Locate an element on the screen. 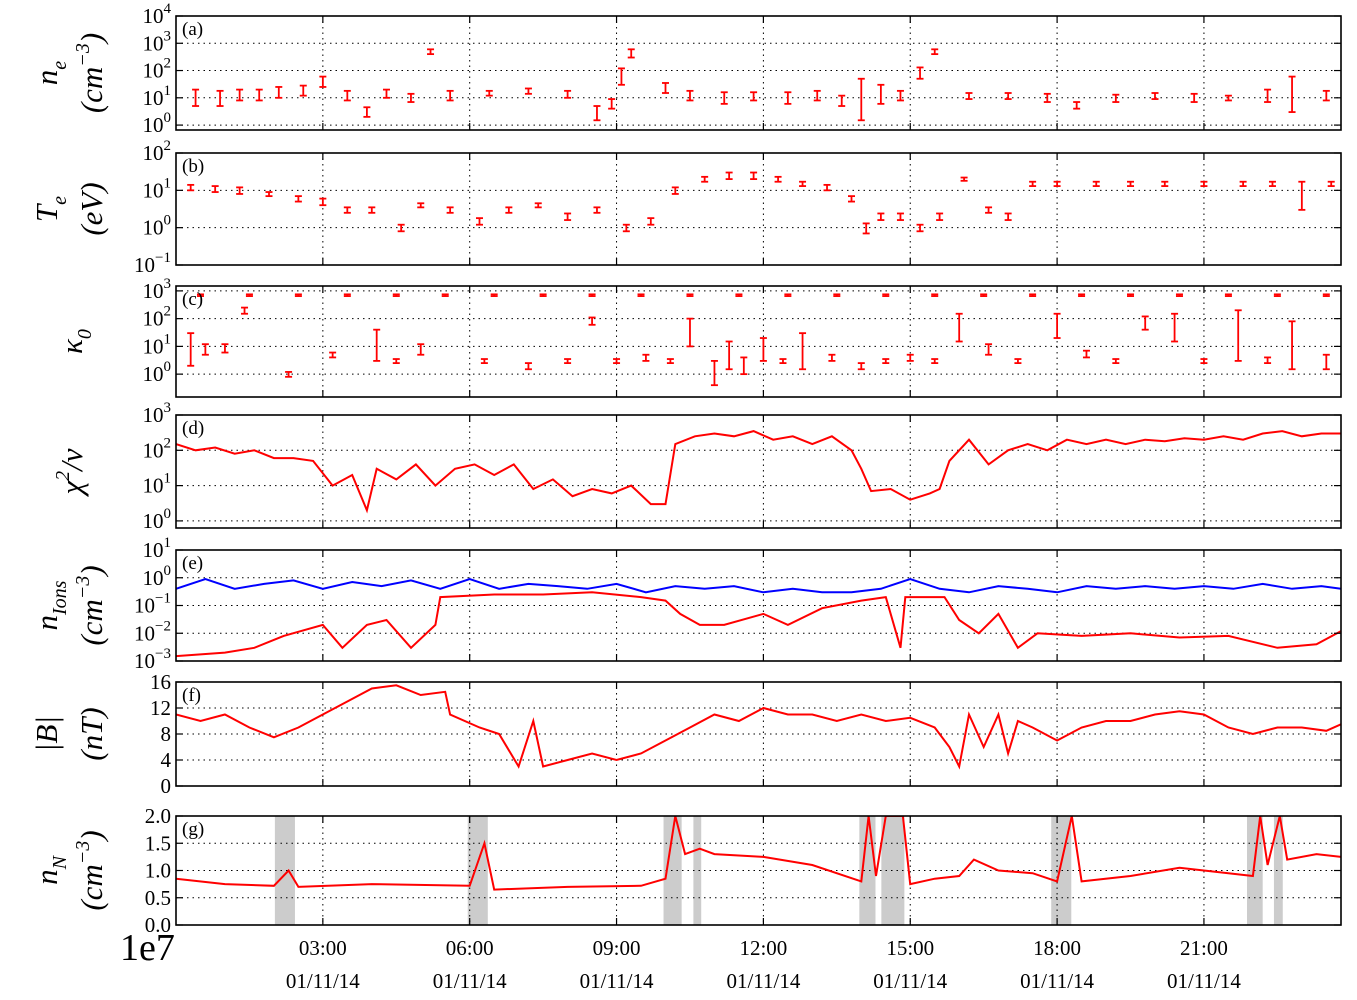 Image resolution: width=1357 pixels, height=1000 pixels. x-tick-label: 12:00 is located at coordinates (763, 948).